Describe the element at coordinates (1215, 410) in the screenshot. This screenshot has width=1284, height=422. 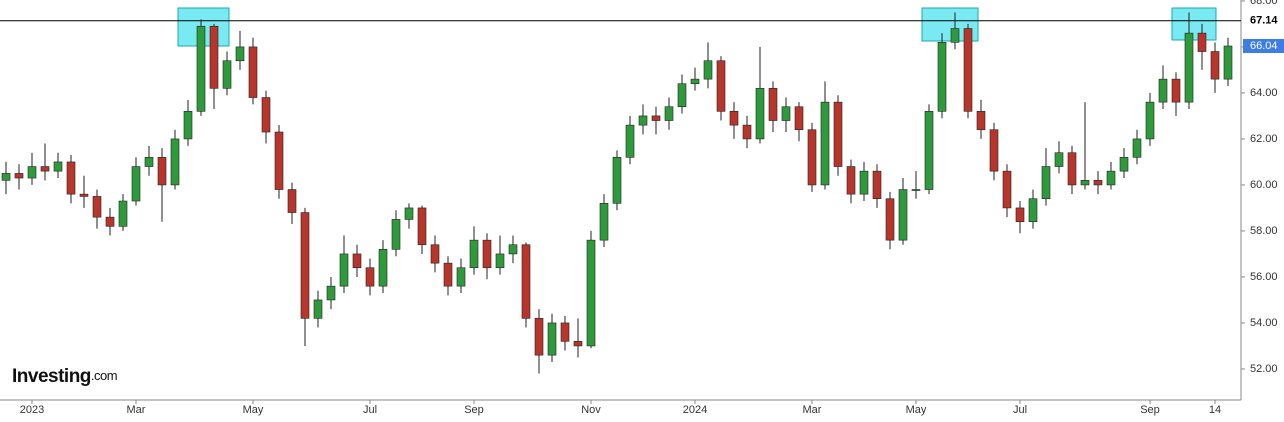
I see `x-tick-label: 14` at that location.